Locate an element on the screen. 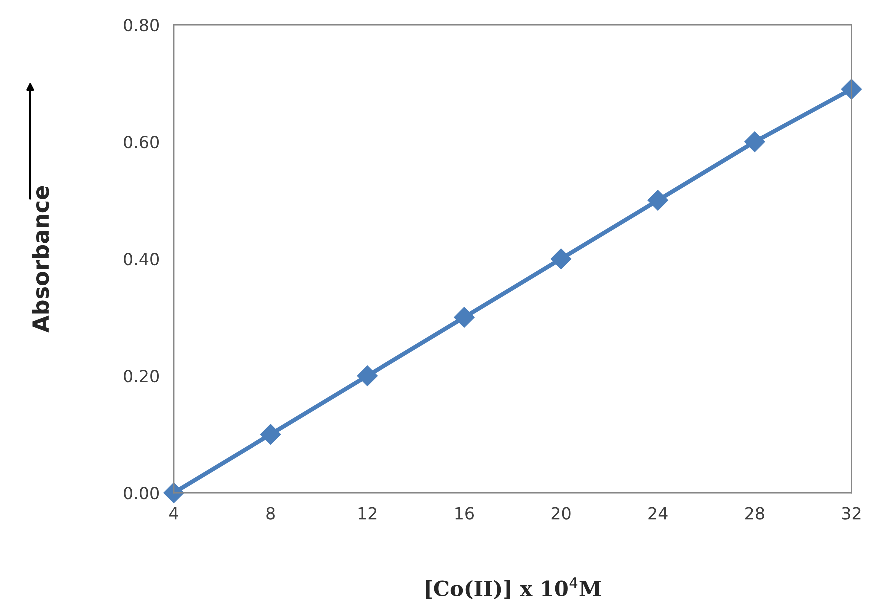  y-tick-label: 0.20 is located at coordinates (142, 376).